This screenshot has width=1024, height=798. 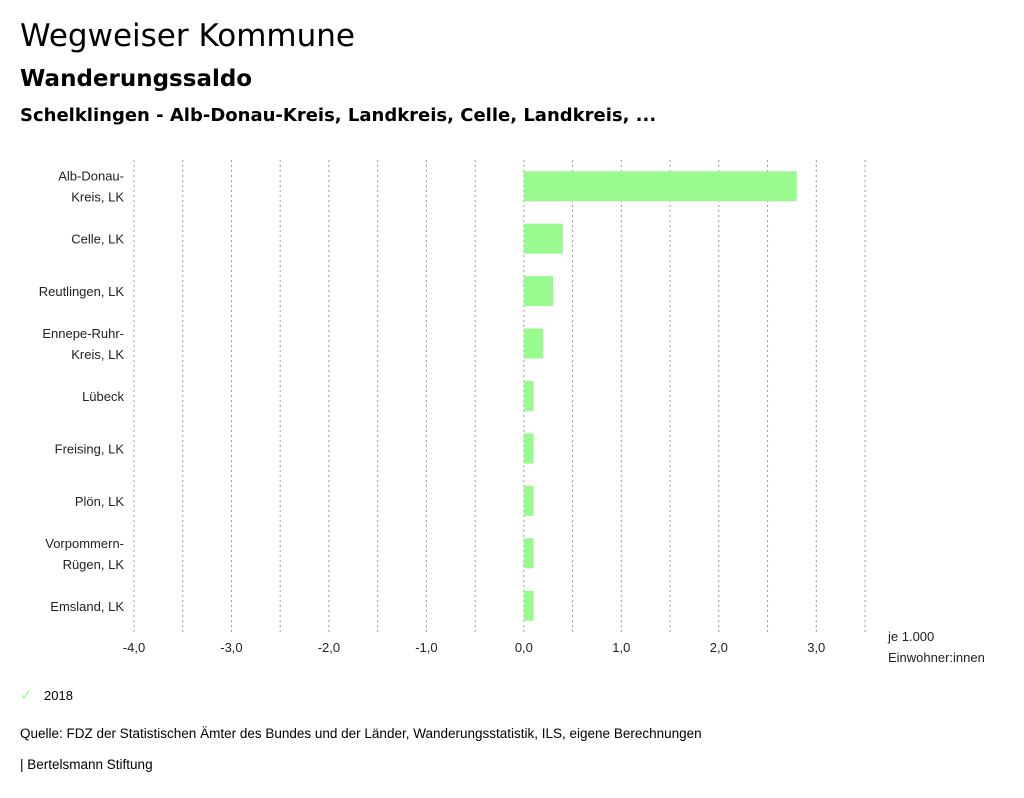 What do you see at coordinates (329, 647) in the screenshot?
I see `x-tick-label: -2,0` at bounding box center [329, 647].